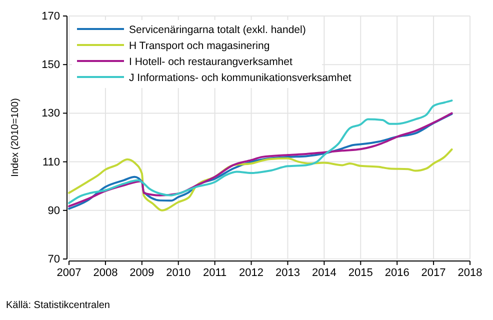 Image resolution: width=493 pixels, height=320 pixels. What do you see at coordinates (54, 260) in the screenshot?
I see `y-tick-label: 70` at bounding box center [54, 260].